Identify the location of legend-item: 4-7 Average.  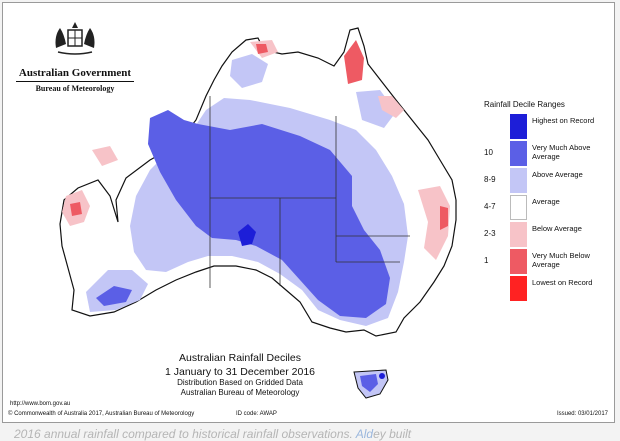
(548, 206).